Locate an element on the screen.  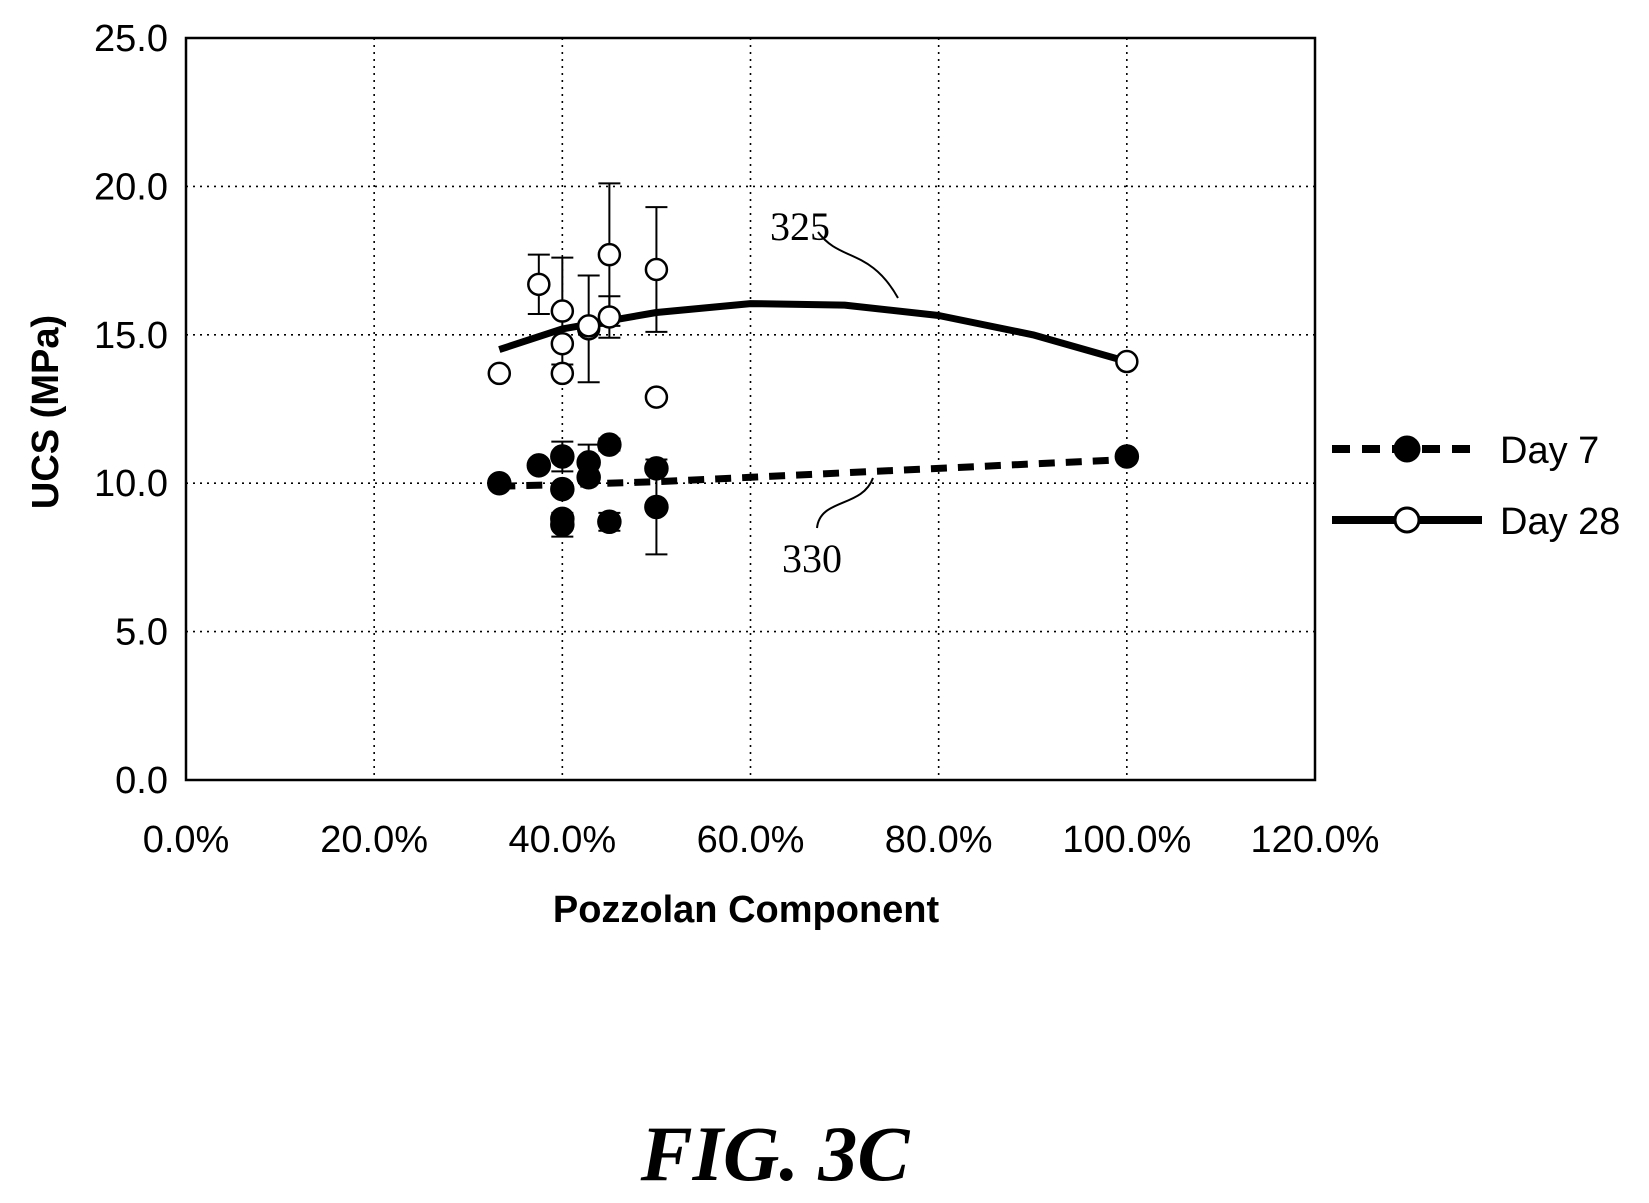
callout-label-325: 325 is located at coordinates (800, 226).